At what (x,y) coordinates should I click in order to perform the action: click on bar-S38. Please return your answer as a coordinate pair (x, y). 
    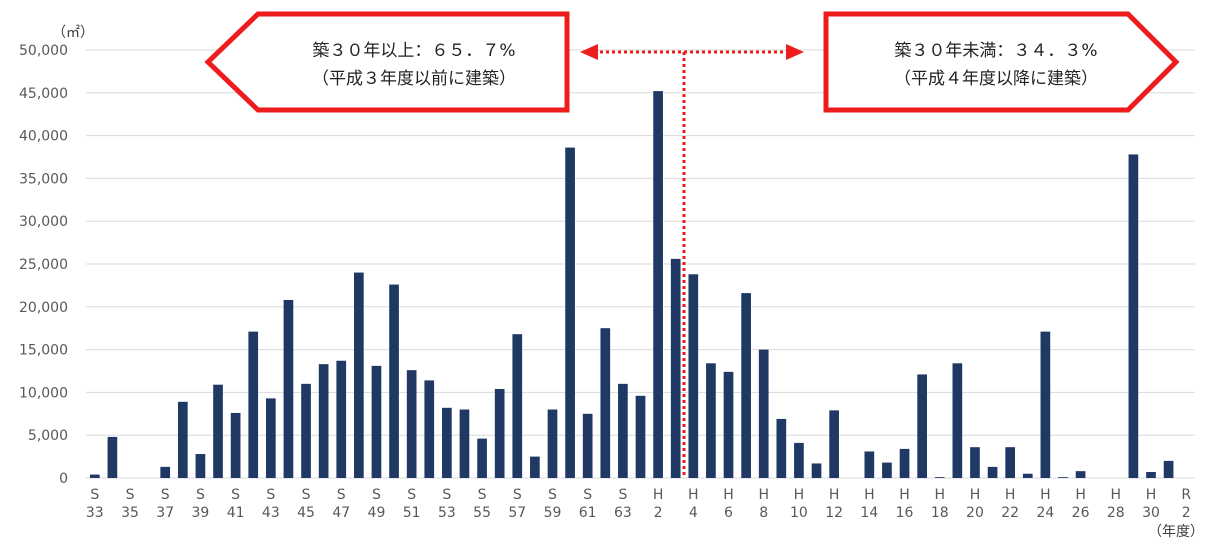
    Looking at the image, I should click on (182, 439).